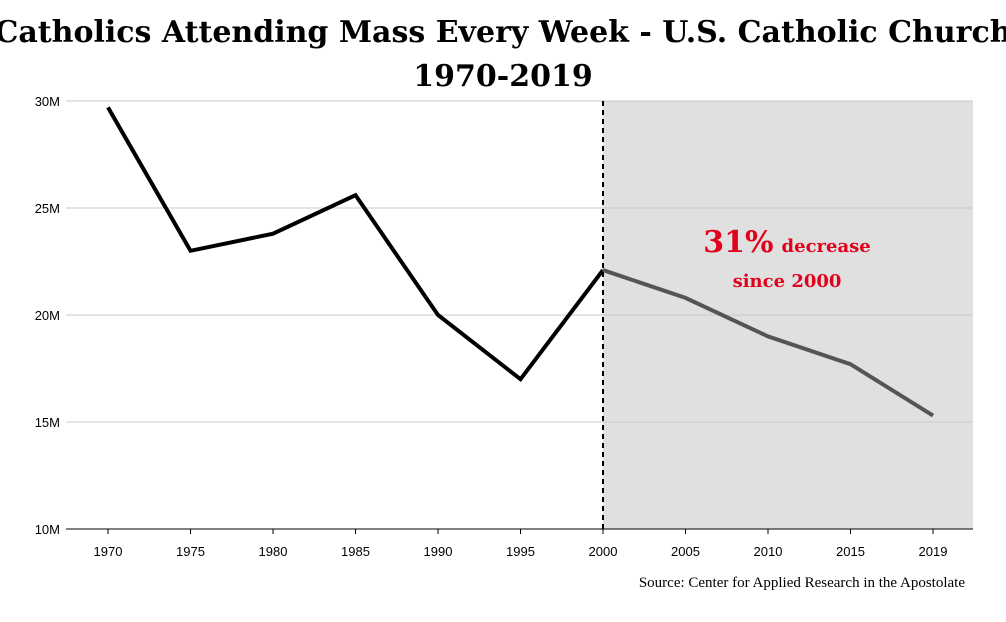 The width and height of the screenshot is (1006, 622). What do you see at coordinates (787, 281) in the screenshot?
I see `annotation-line2: since 2000` at bounding box center [787, 281].